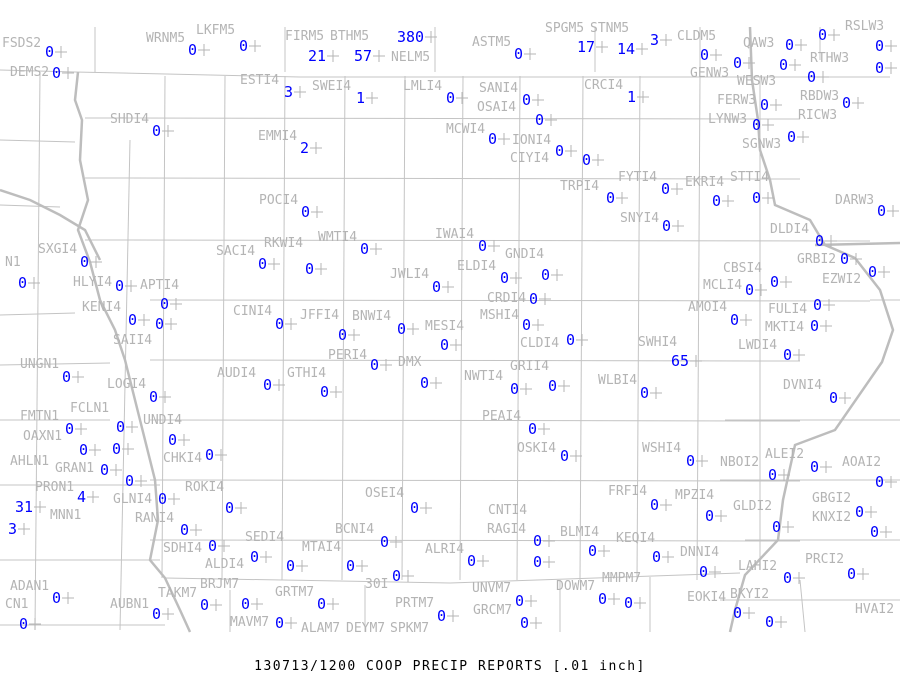 The height and width of the screenshot is (700, 900). I want to click on station-id-label: GNDI4, so click(524, 254).